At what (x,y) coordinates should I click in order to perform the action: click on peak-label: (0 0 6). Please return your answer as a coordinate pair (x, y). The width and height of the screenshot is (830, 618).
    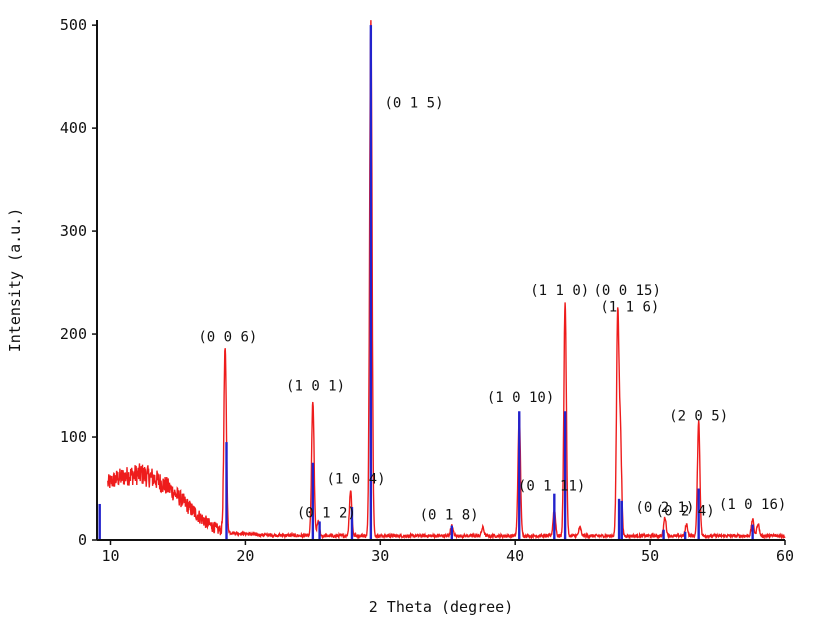
    Looking at the image, I should click on (227, 337).